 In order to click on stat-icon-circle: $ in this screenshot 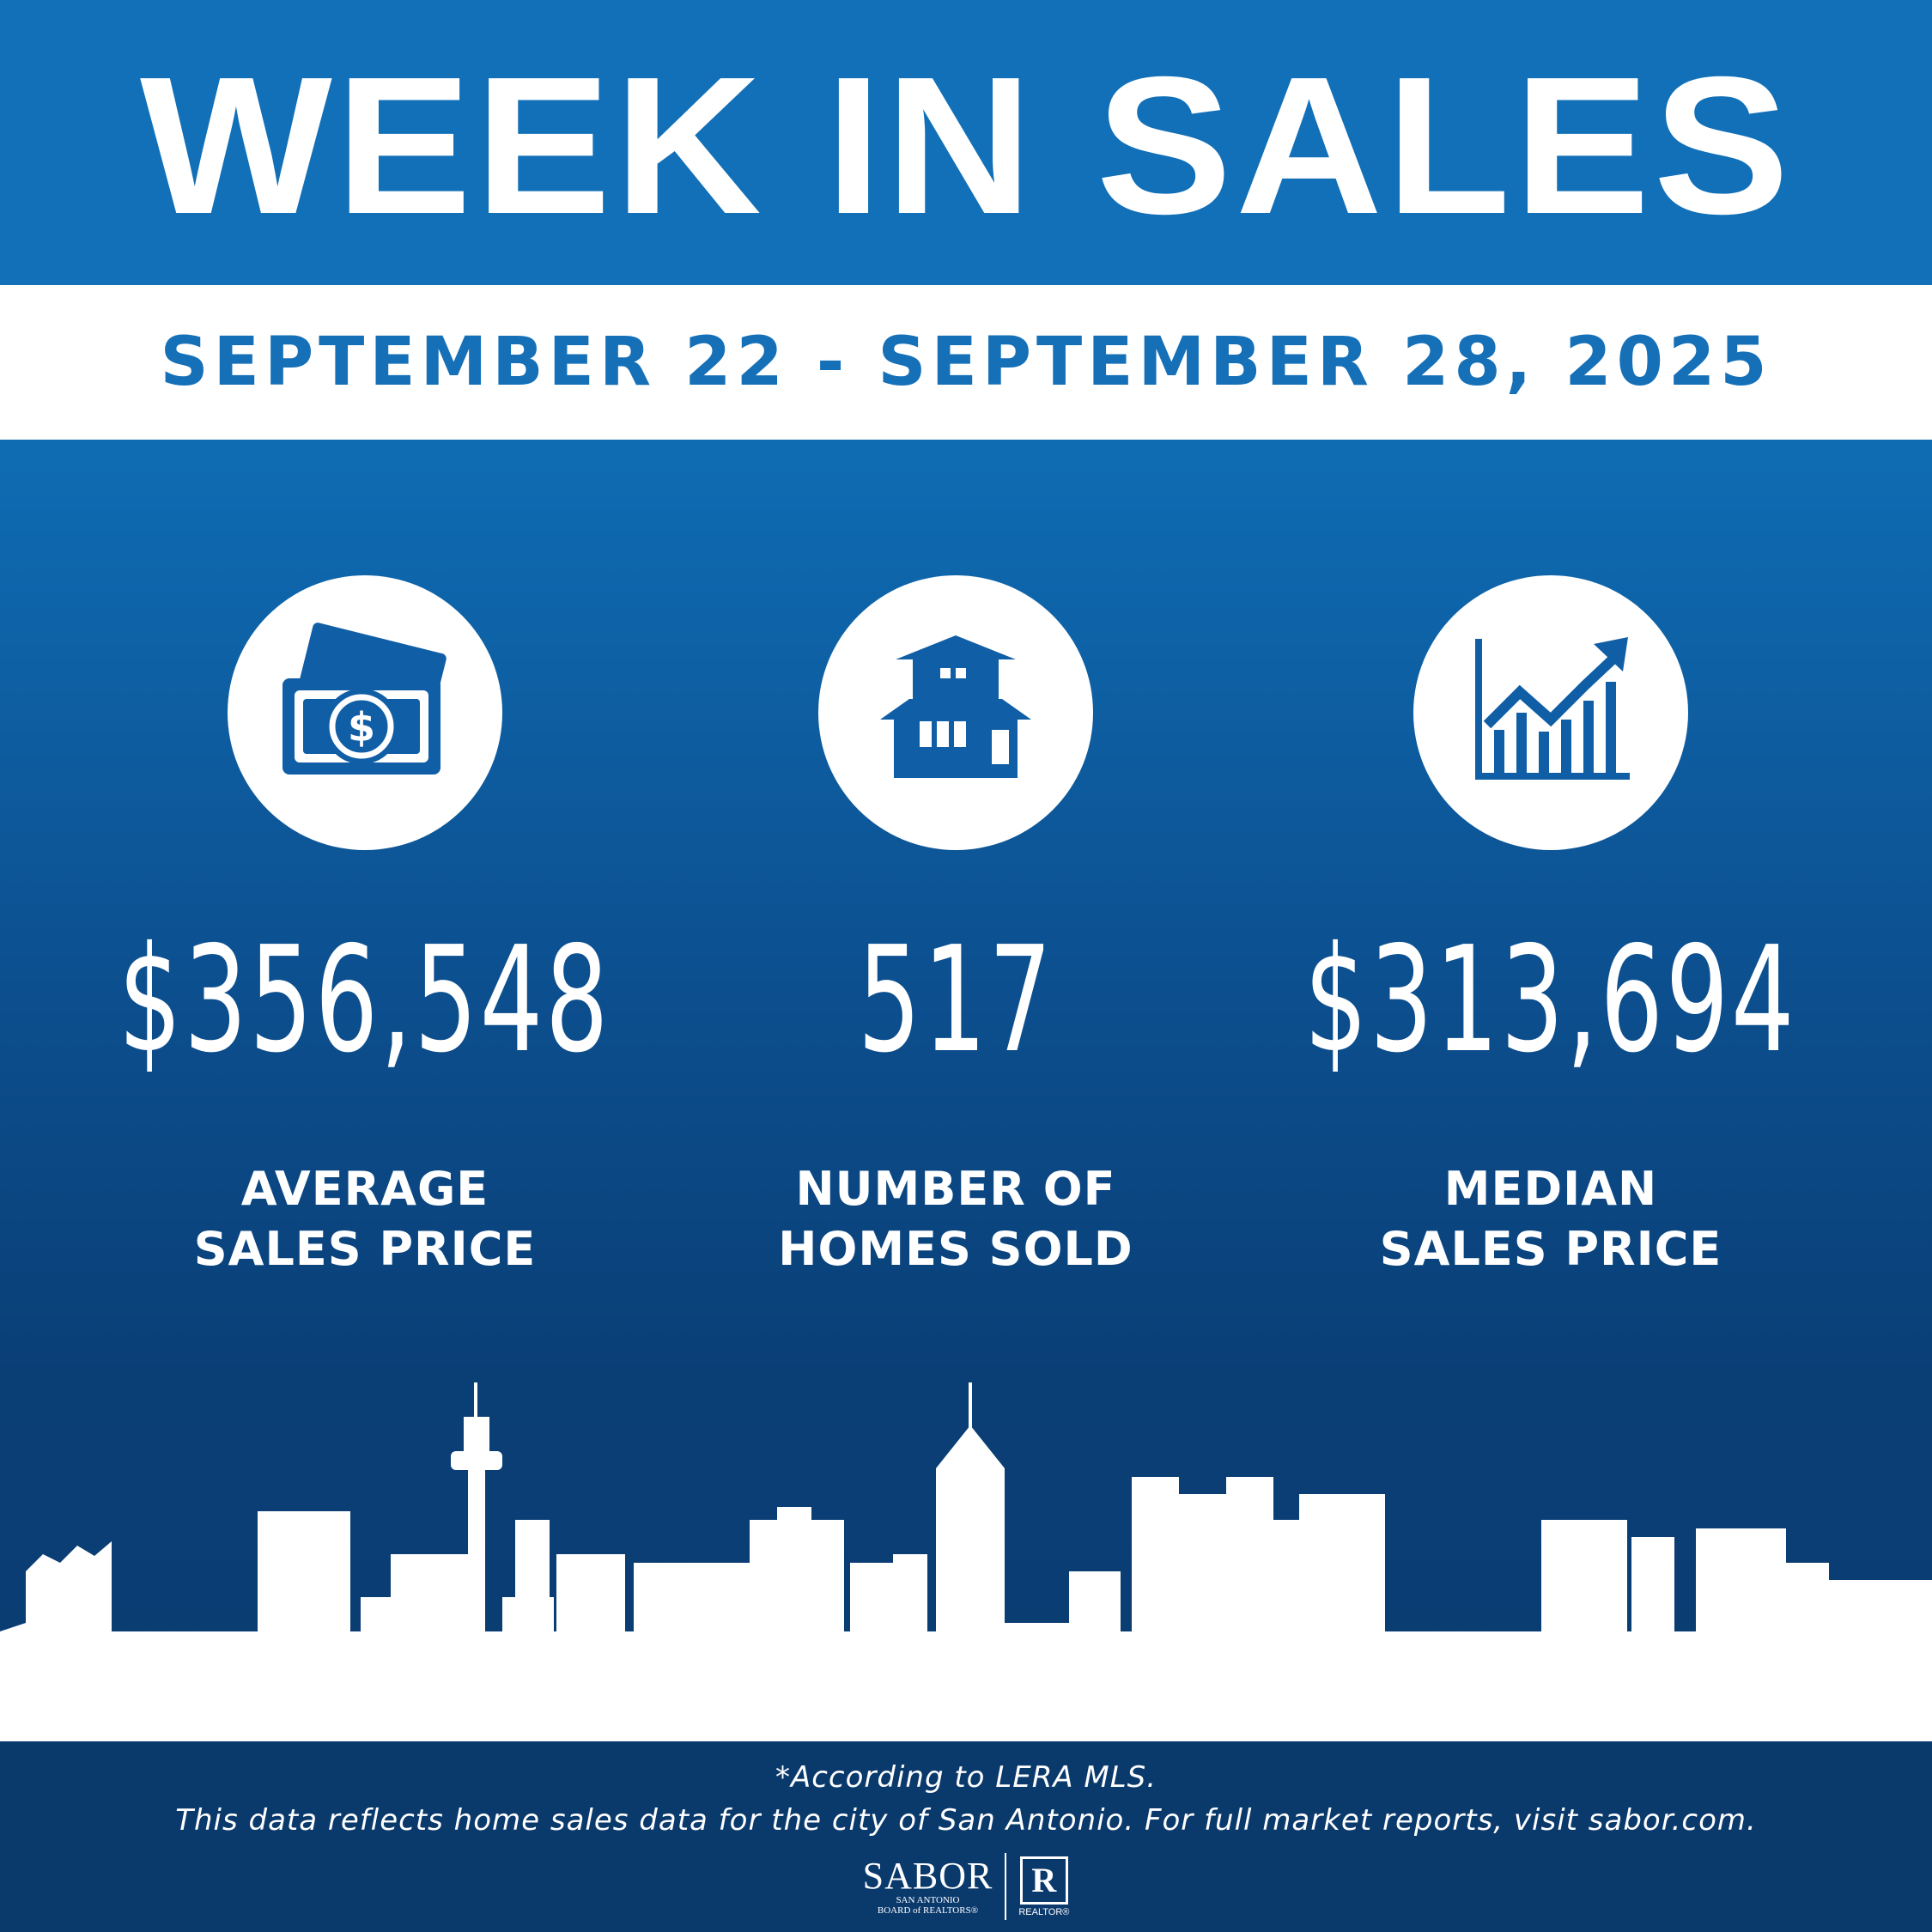, I will do `click(365, 713)`.